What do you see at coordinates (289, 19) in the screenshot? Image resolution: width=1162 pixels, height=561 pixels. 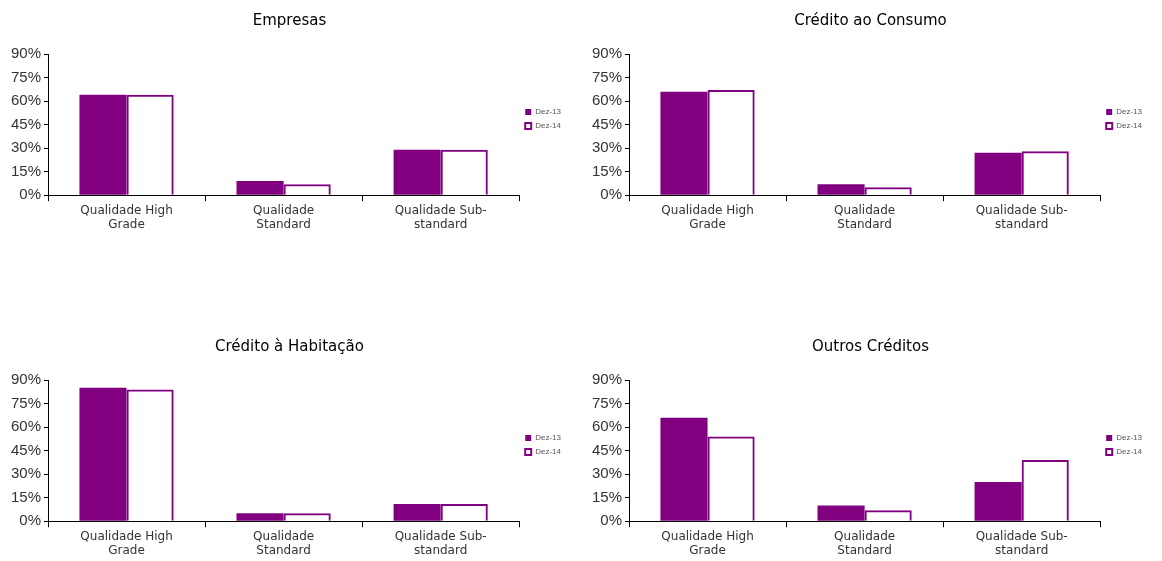 I see `chart-title: Empresas` at bounding box center [289, 19].